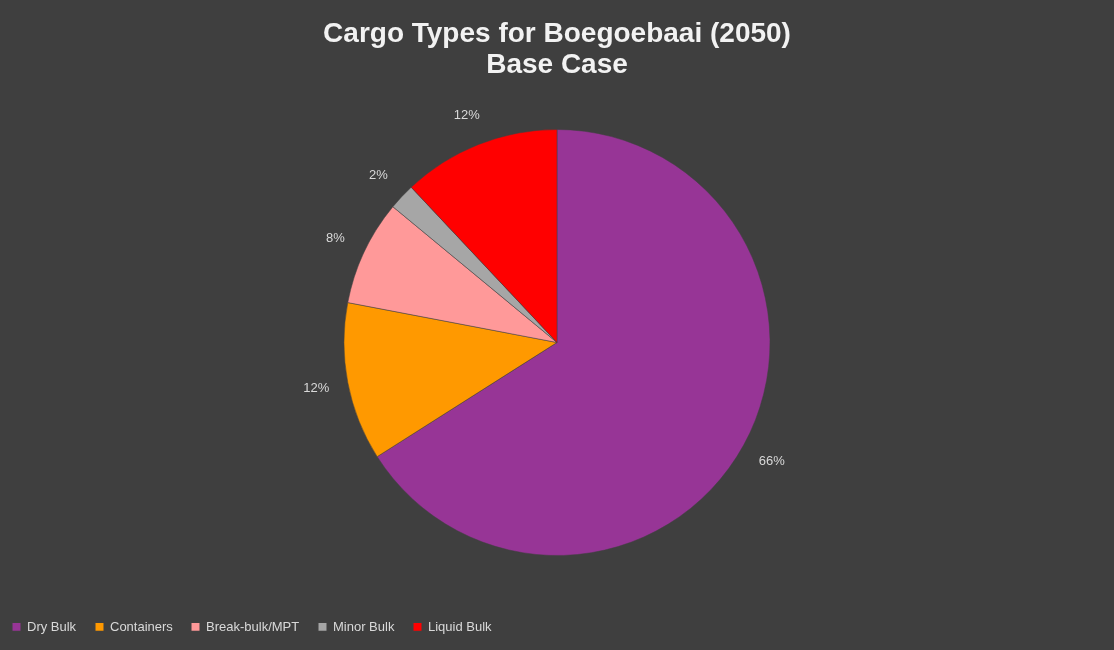  What do you see at coordinates (52, 626) in the screenshot?
I see `legend-label: Dry Bulk` at bounding box center [52, 626].